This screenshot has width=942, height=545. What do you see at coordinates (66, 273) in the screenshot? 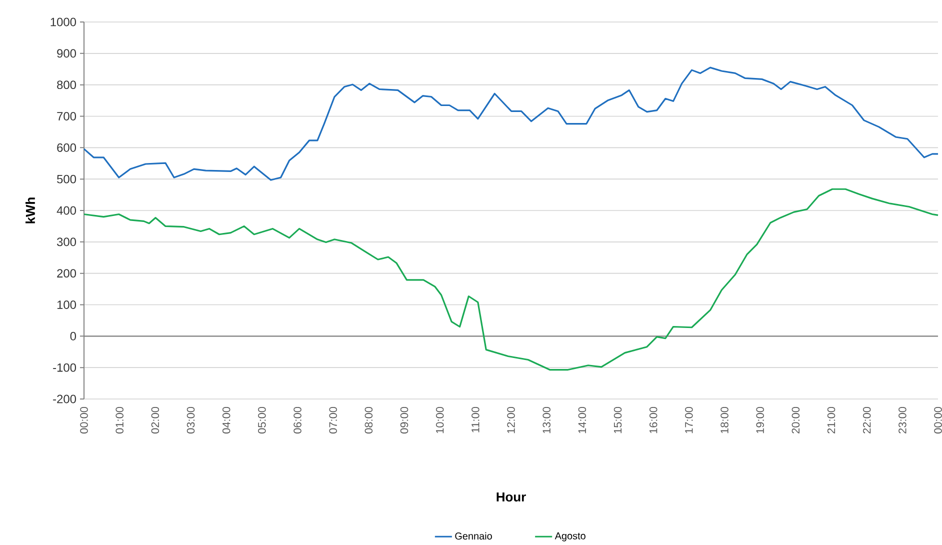
I see `y-tick-label: 200` at bounding box center [66, 273].